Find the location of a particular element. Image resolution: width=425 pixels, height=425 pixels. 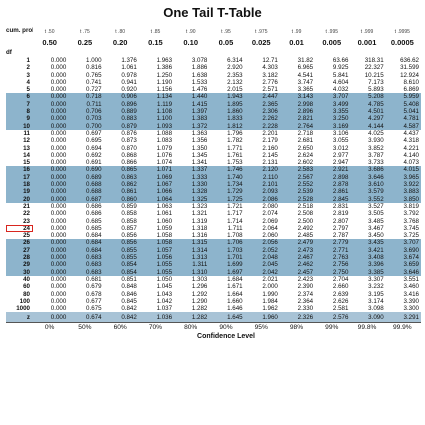

df-value: 22 is located at coordinates (26, 214).